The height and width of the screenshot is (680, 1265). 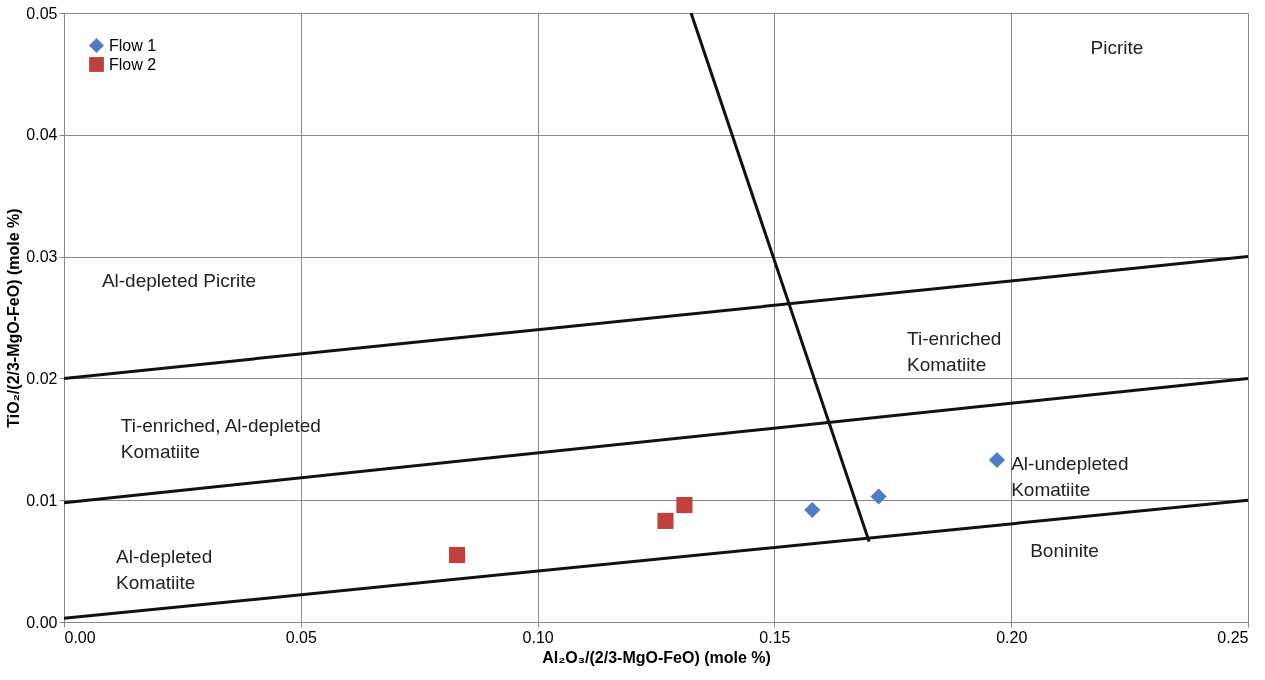 What do you see at coordinates (14, 318) in the screenshot?
I see `y-axis-title: TiO₂/(2/3-MgO-FeO) (mole %)` at bounding box center [14, 318].